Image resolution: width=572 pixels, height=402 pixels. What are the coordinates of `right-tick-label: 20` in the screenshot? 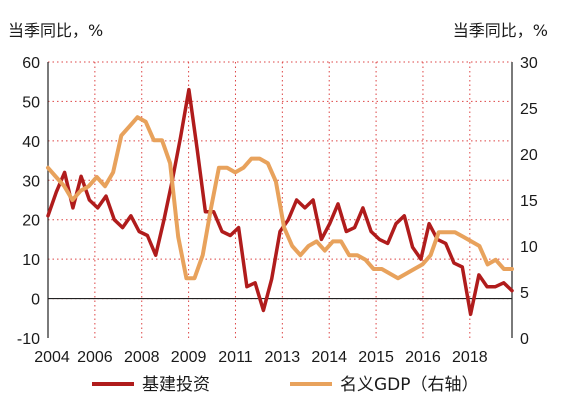 It's located at (529, 155).